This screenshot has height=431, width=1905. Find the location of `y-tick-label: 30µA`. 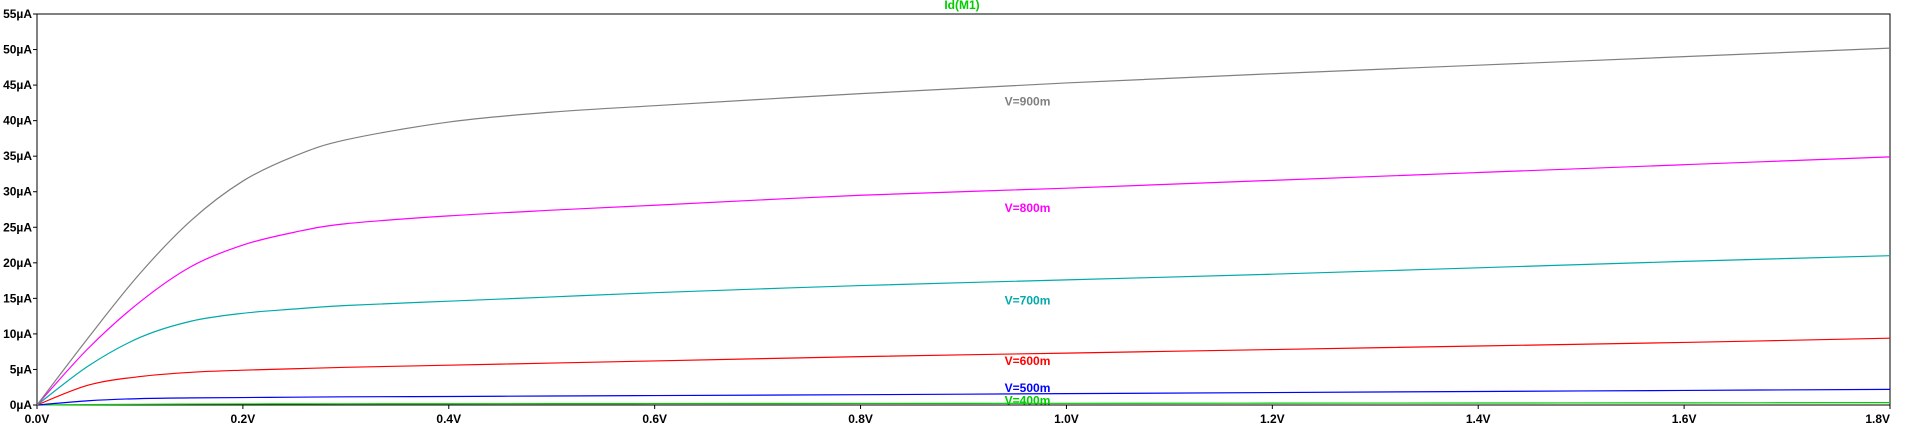

y-tick-label: 30µA is located at coordinates (17, 192).